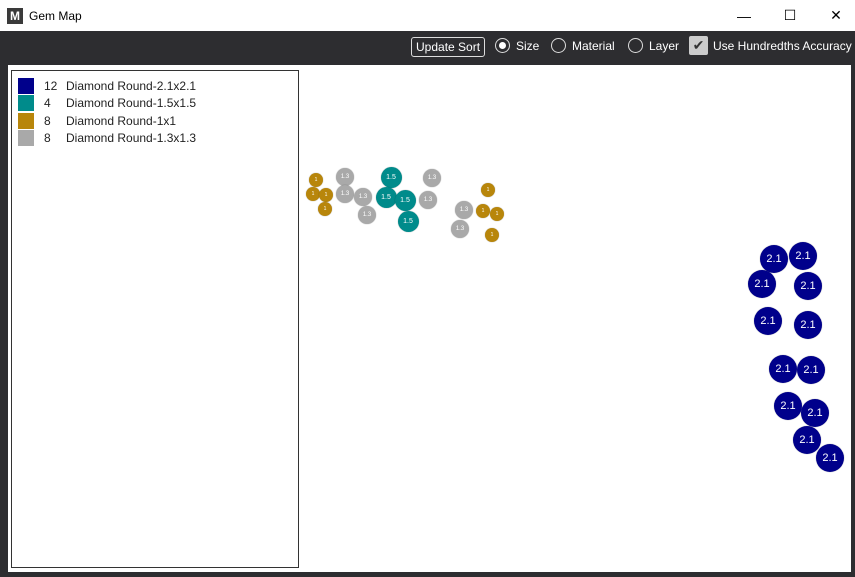 This screenshot has width=855, height=577. What do you see at coordinates (121, 120) in the screenshot?
I see `legend-name: Diamond Round-1x1` at bounding box center [121, 120].